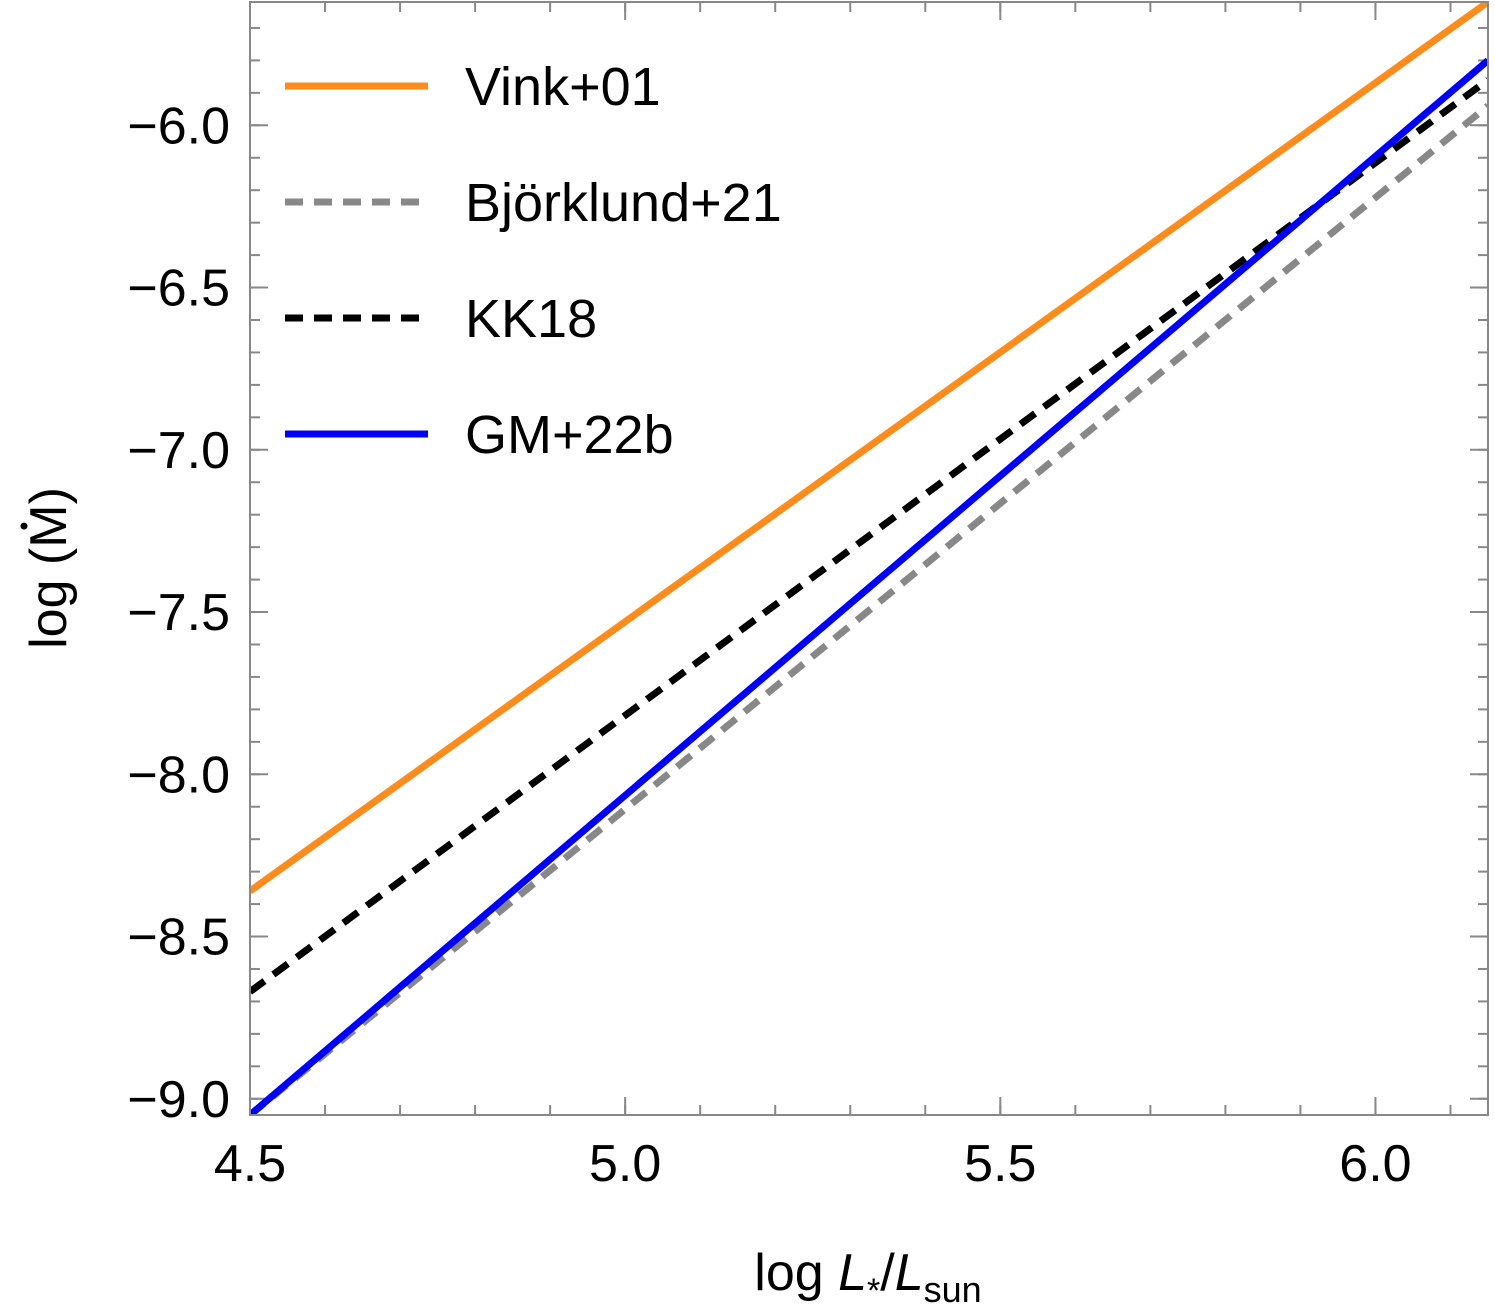 Image resolution: width=1495 pixels, height=1308 pixels. What do you see at coordinates (563, 87) in the screenshot?
I see `legend-label: Vink+01` at bounding box center [563, 87].